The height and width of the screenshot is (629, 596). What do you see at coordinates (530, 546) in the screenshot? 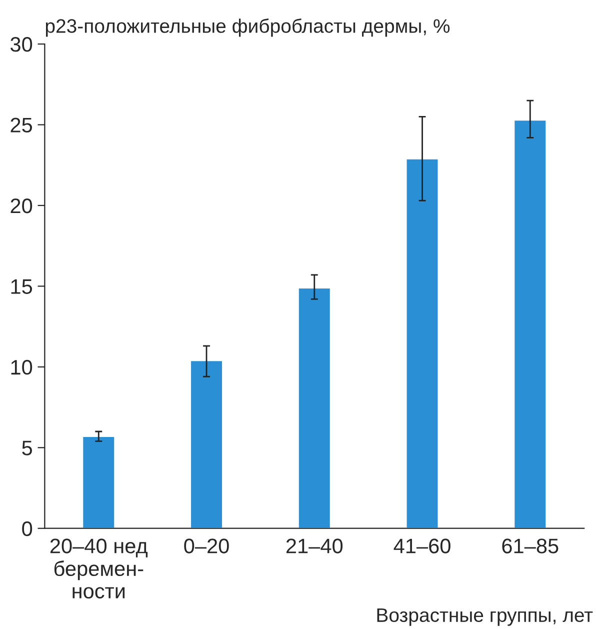
I see `x-tick-label: 61–85` at bounding box center [530, 546].